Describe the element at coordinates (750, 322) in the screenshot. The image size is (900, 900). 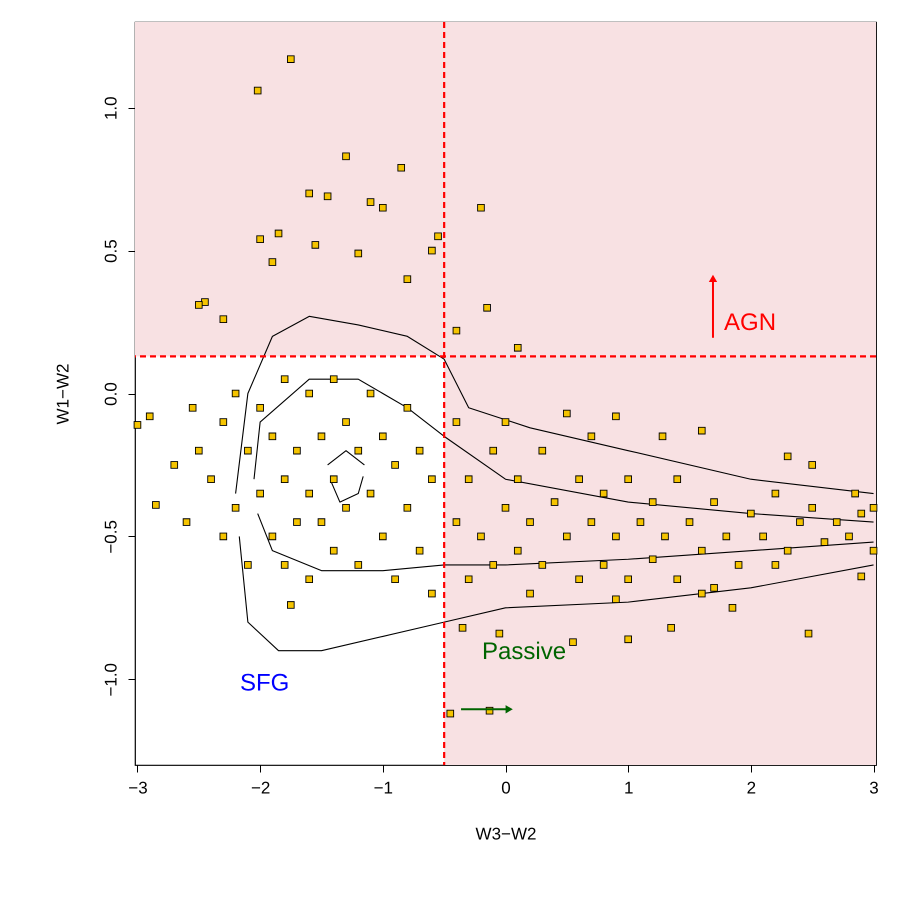
I see `annotation: AGN` at that location.